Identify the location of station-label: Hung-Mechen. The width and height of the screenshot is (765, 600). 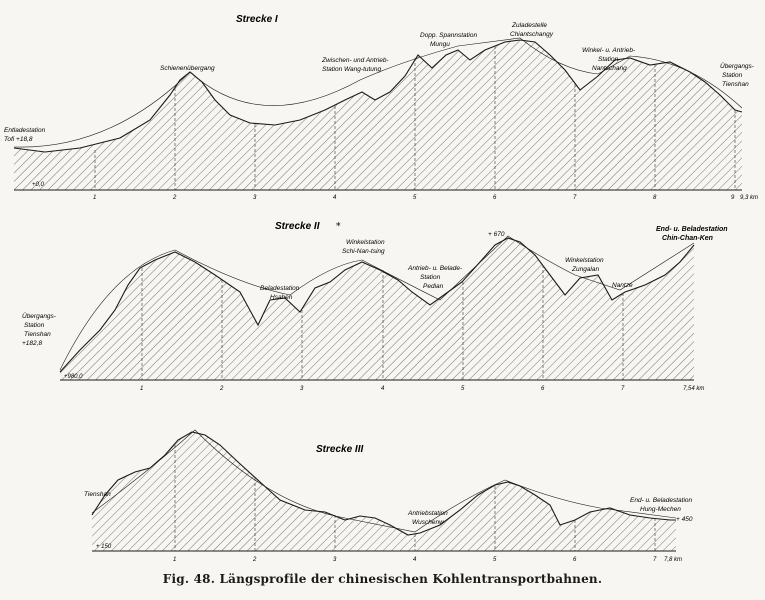
(660, 509).